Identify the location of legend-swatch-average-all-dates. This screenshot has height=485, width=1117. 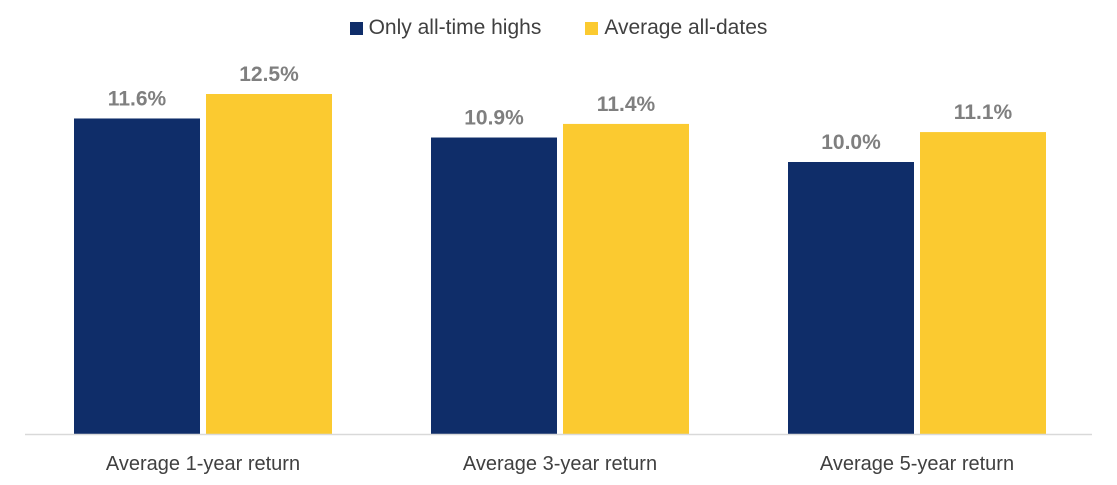
(592, 28).